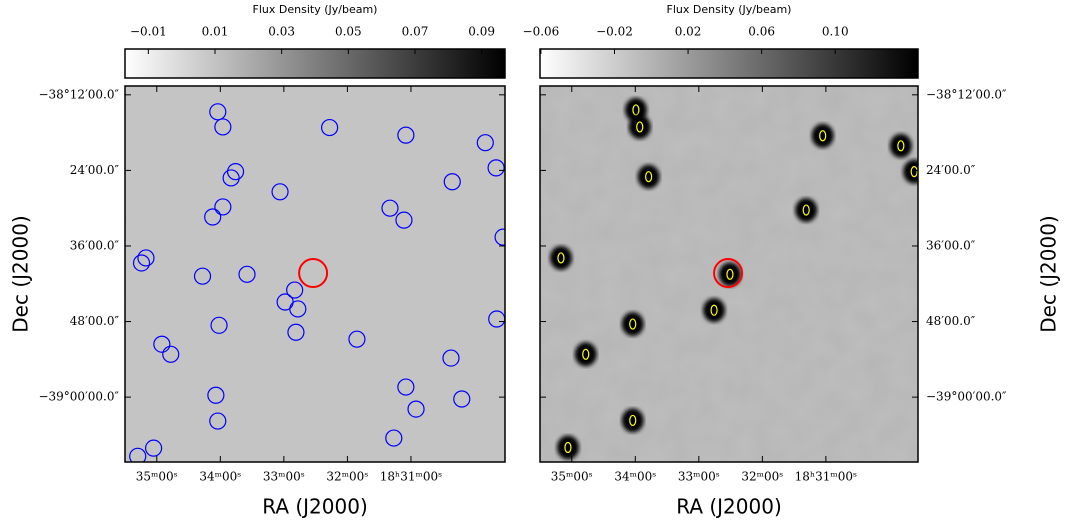 This screenshot has height=523, width=1065. Describe the element at coordinates (481, 32) in the screenshot. I see `colorbar-tick-label: 0.09` at that location.